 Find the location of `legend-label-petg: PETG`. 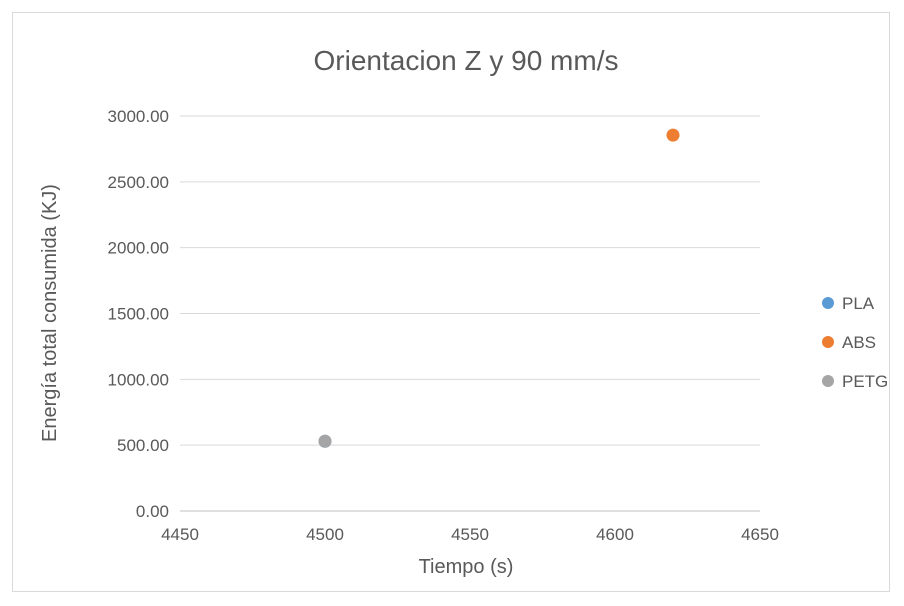

legend-label-petg: PETG is located at coordinates (865, 381).